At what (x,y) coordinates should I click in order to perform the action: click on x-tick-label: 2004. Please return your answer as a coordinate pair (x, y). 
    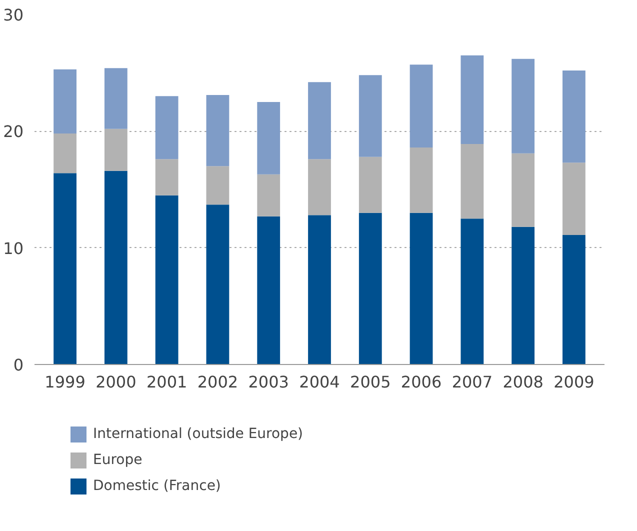
    Looking at the image, I should click on (319, 382).